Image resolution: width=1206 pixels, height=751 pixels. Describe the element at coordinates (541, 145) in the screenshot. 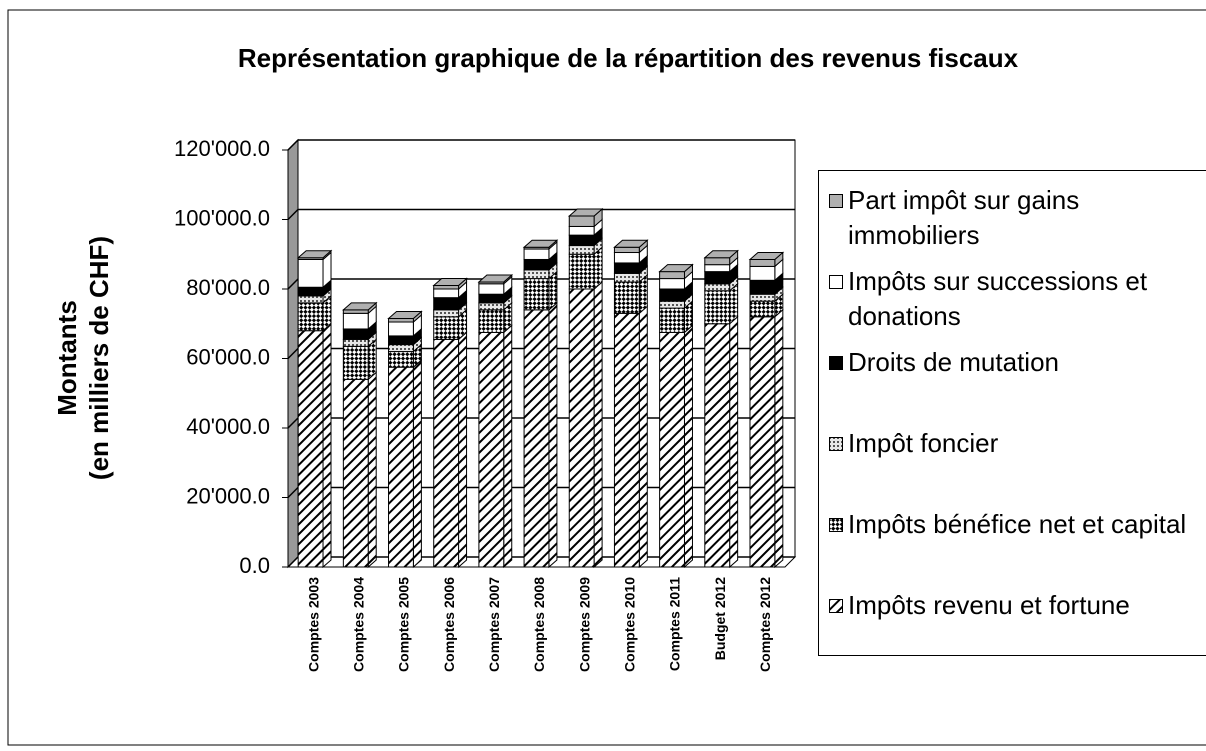

I see `grid-line` at that location.